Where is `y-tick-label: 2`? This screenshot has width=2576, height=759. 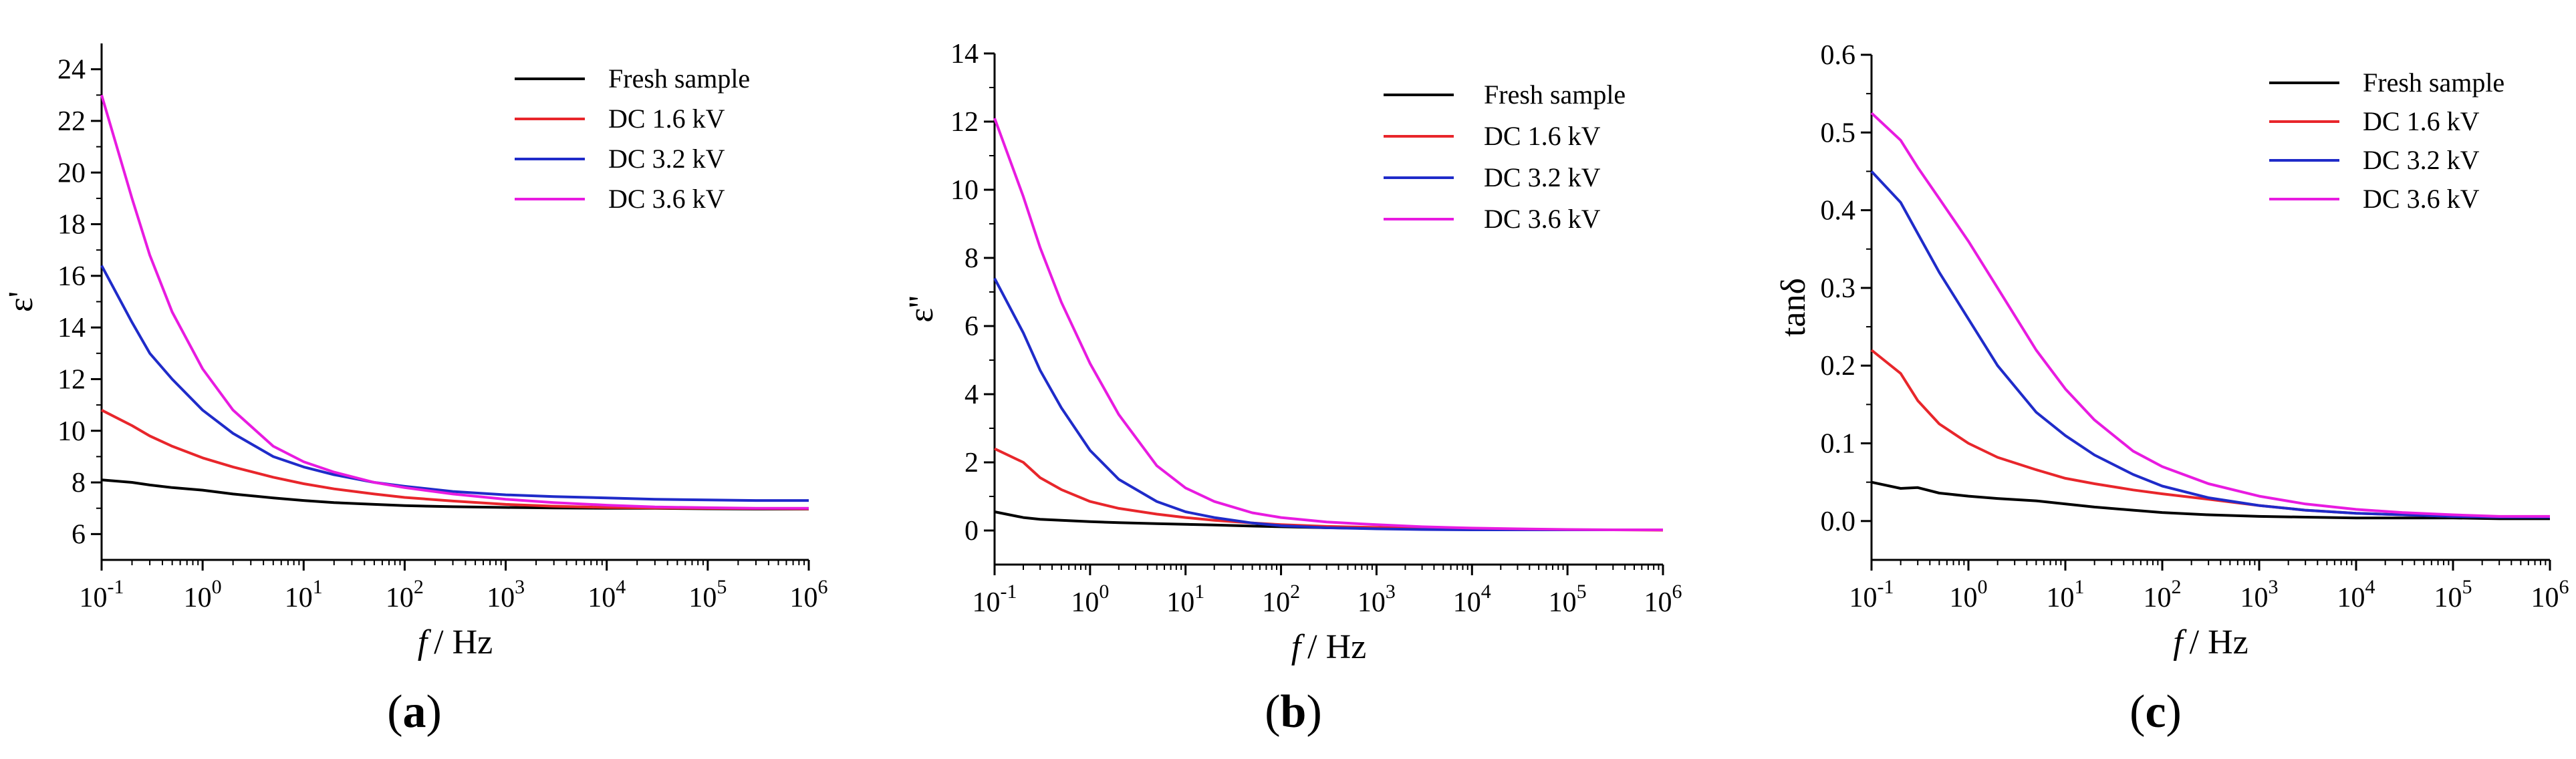
y-tick-label: 2 is located at coordinates (971, 463).